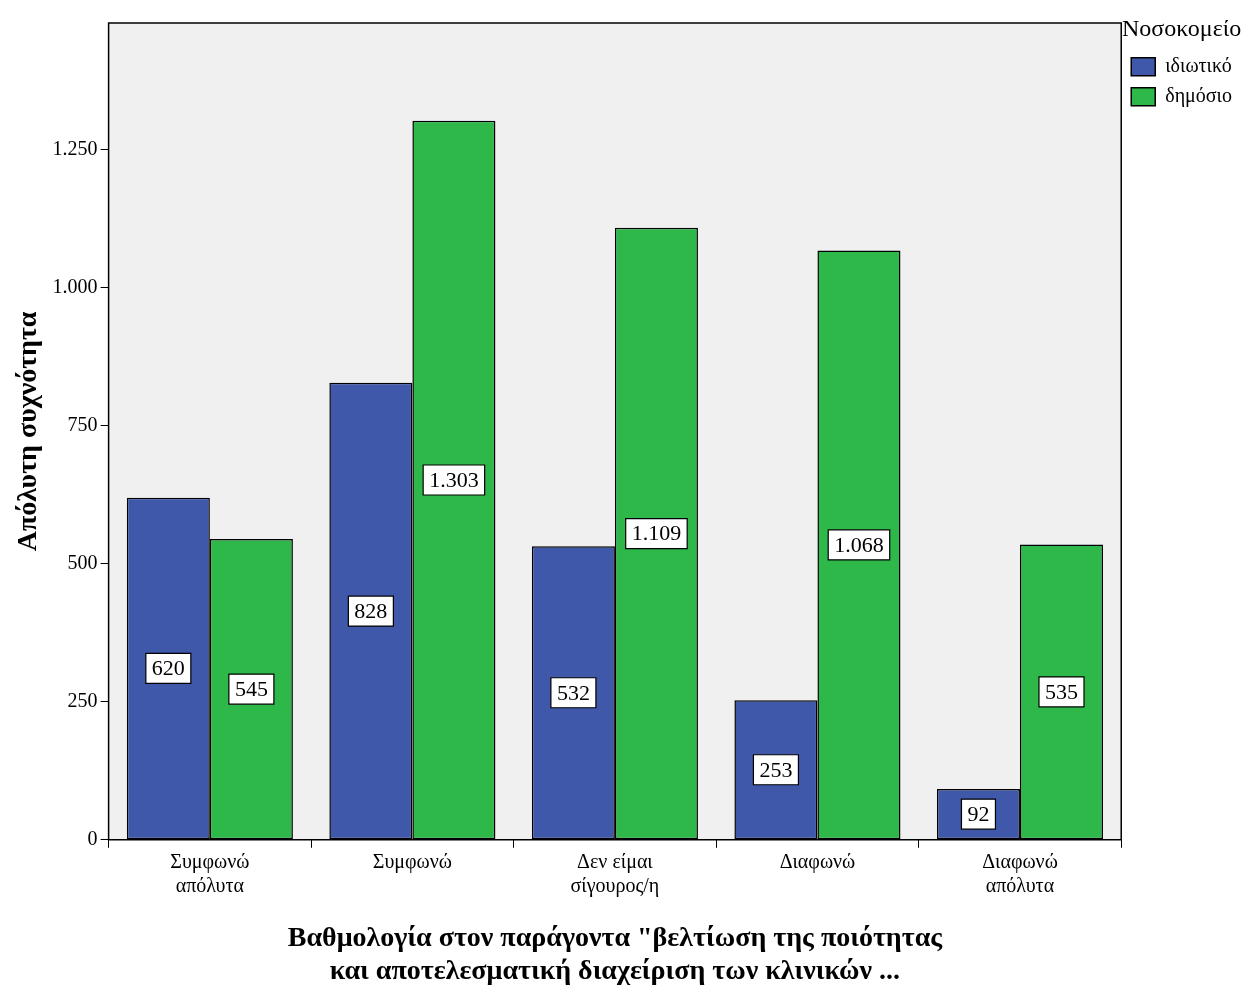 Image resolution: width=1259 pixels, height=1001 pixels. Describe the element at coordinates (168, 668) in the screenshot. I see `data-label: 620` at that location.